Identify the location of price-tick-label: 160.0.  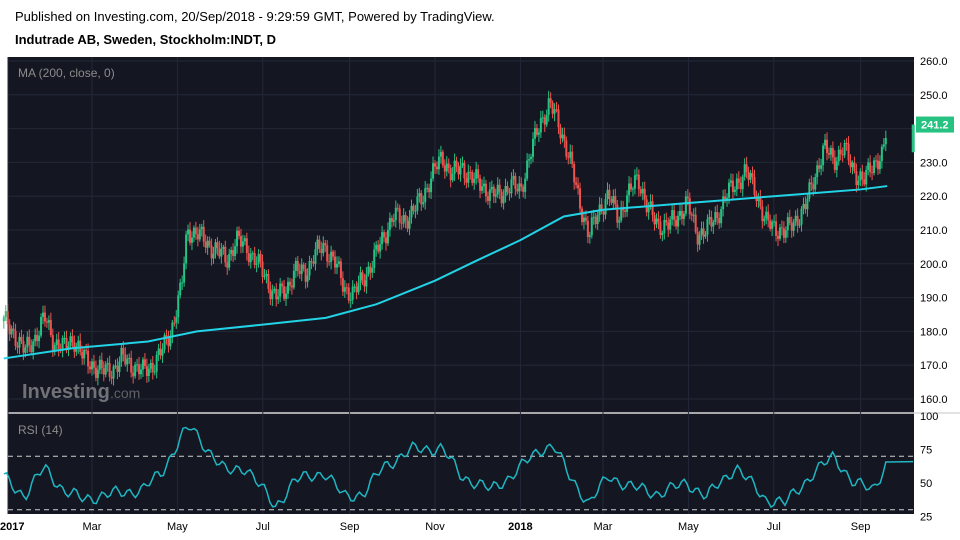
(934, 400).